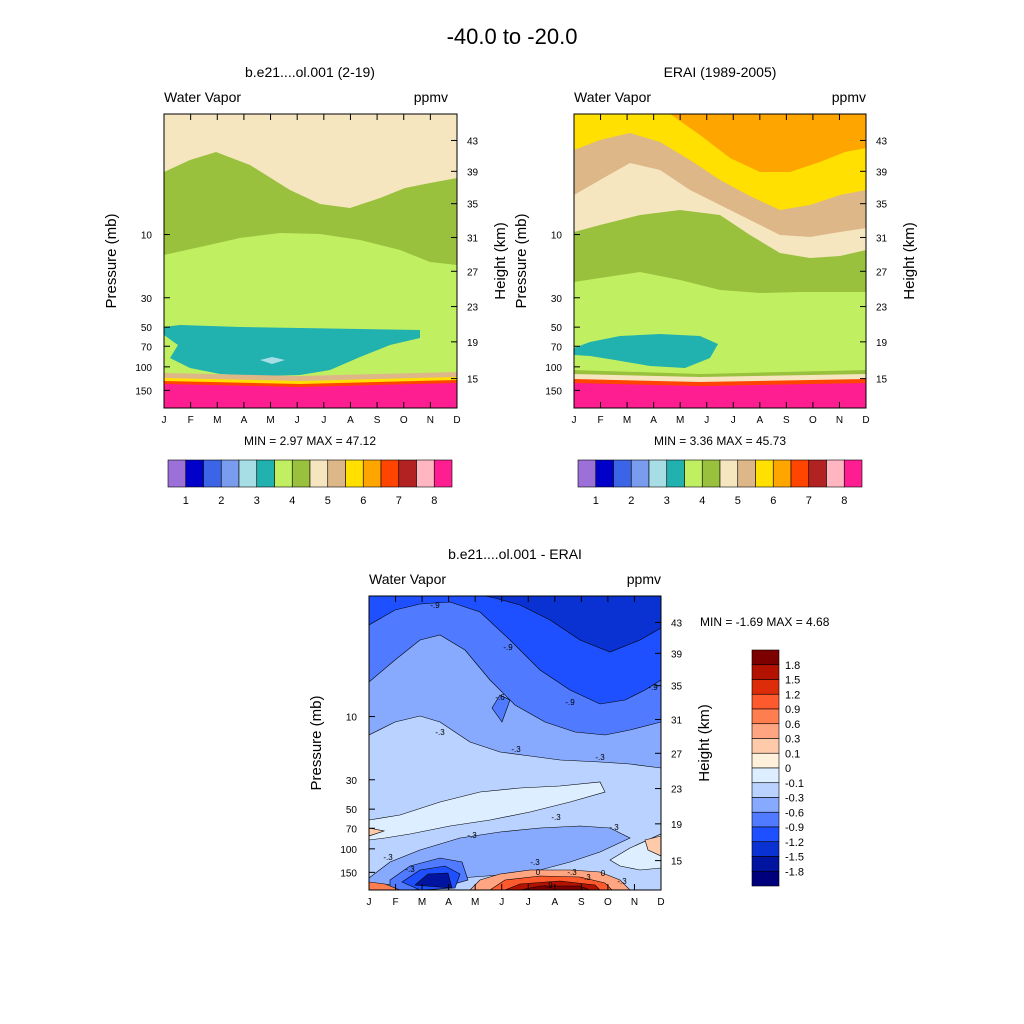  I want to click on contour-fill, so click(515, 743).